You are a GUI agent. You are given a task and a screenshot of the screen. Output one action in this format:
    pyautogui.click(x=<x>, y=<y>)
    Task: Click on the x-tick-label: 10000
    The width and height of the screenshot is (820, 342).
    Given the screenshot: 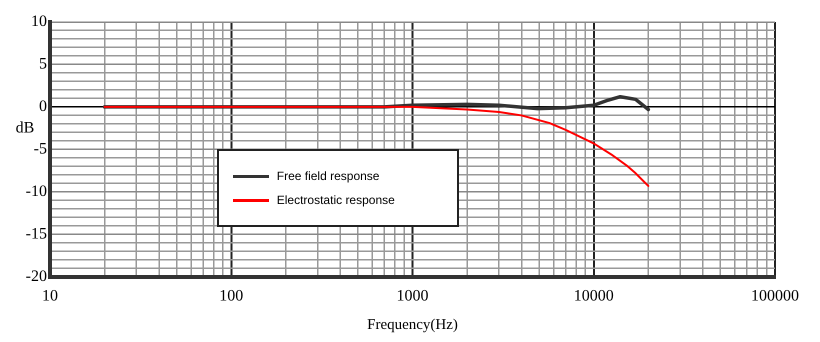 What is the action you would take?
    pyautogui.click(x=594, y=296)
    